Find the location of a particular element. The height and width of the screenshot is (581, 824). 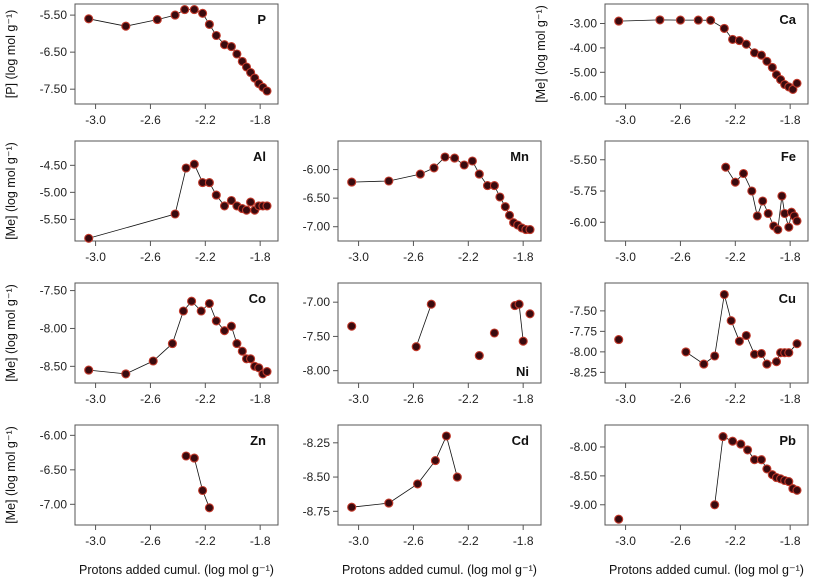

element-label: Pb is located at coordinates (787, 440).